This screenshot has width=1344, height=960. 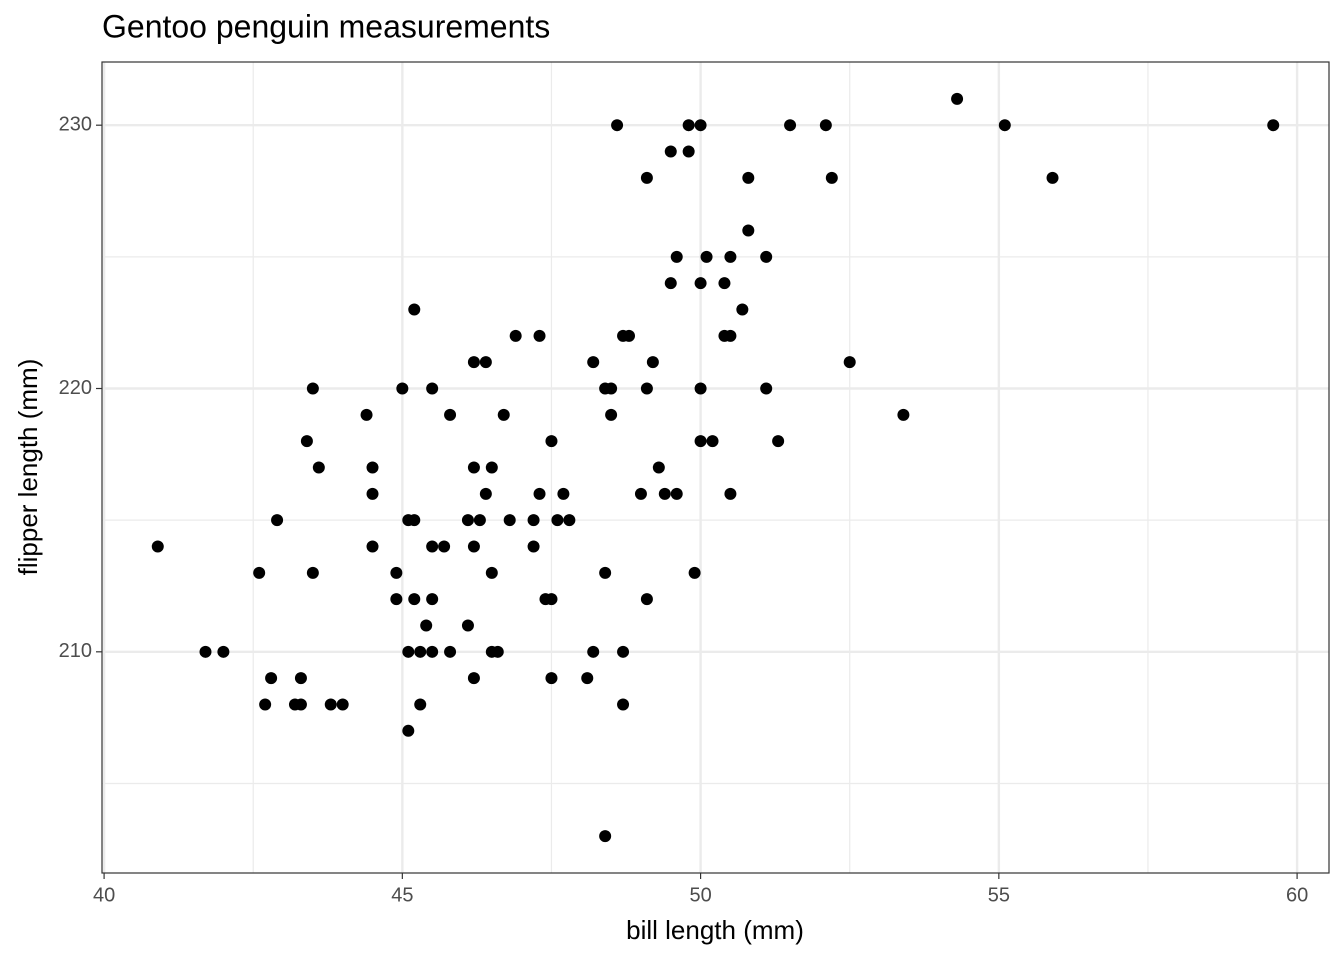 I want to click on y-axis-label: flipper length (mm), so click(x=28, y=467).